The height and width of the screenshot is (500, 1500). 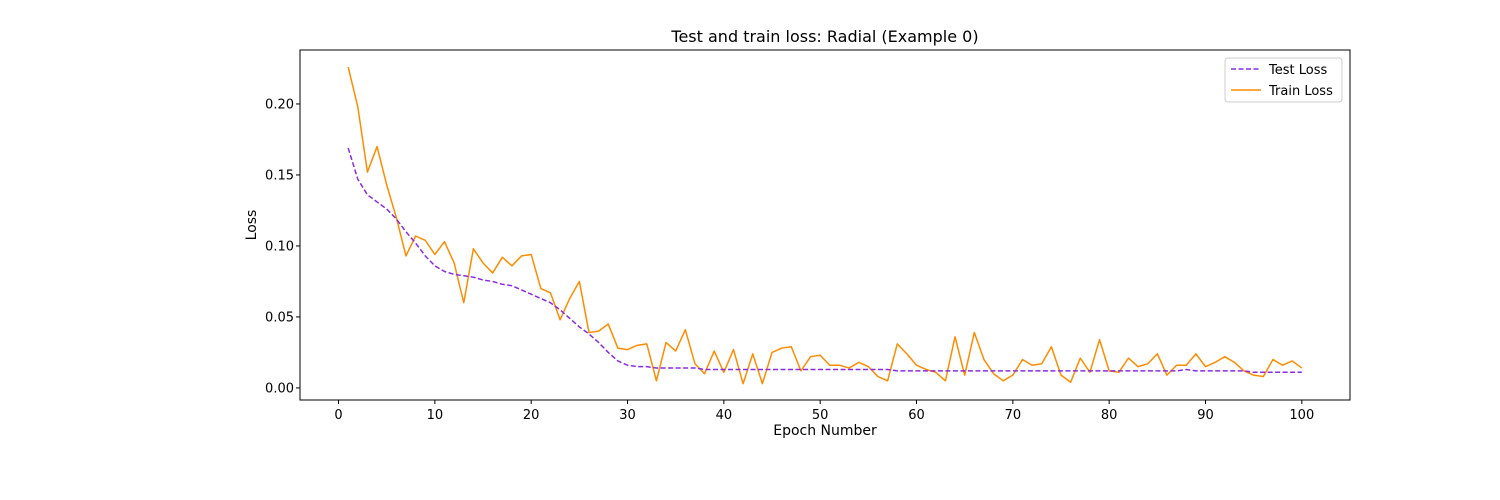 I want to click on x-tick-label: 90, so click(x=1205, y=415).